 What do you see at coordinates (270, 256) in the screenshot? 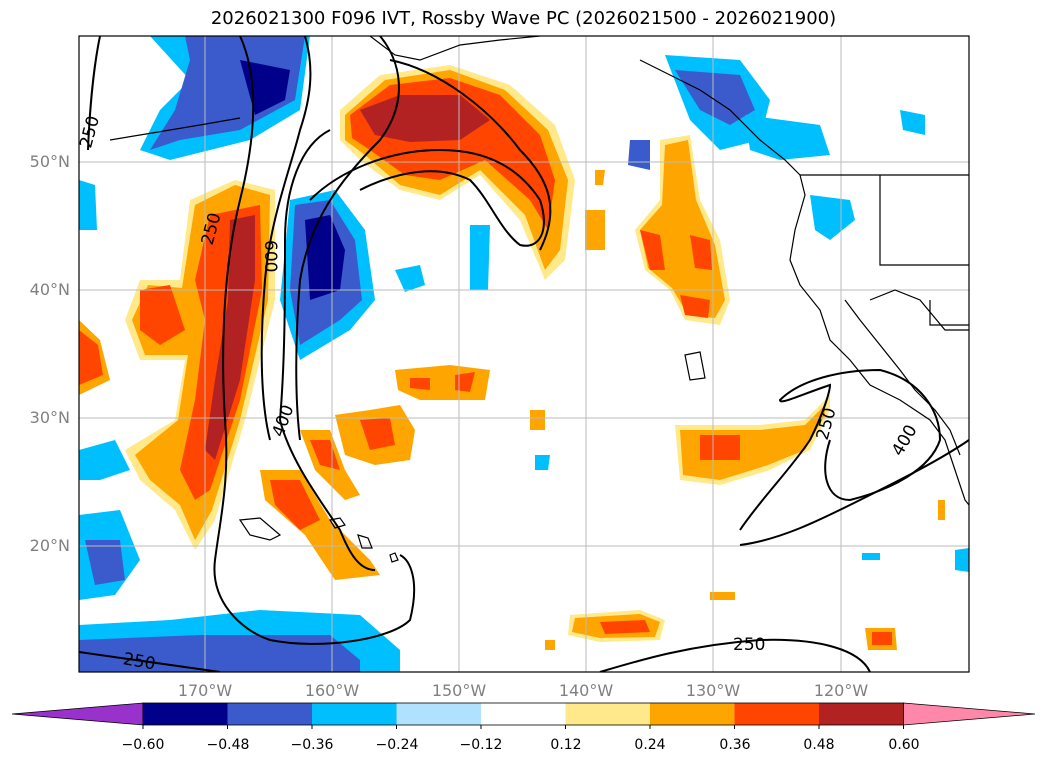
I see `contour-label: 600` at bounding box center [270, 256].